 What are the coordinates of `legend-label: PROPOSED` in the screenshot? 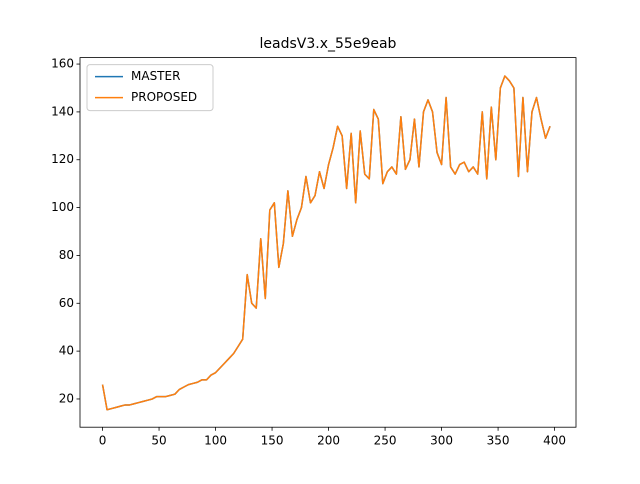 It's located at (164, 97).